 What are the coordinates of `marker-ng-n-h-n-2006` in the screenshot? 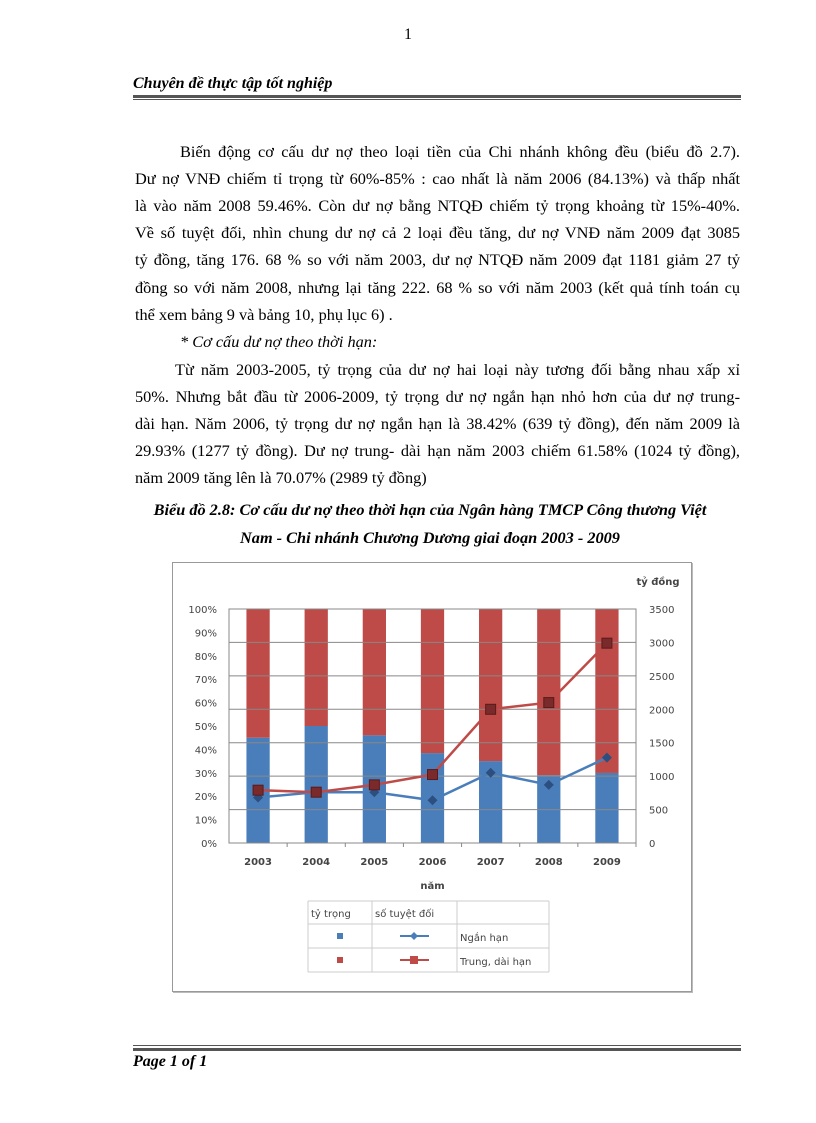 It's located at (432, 800).